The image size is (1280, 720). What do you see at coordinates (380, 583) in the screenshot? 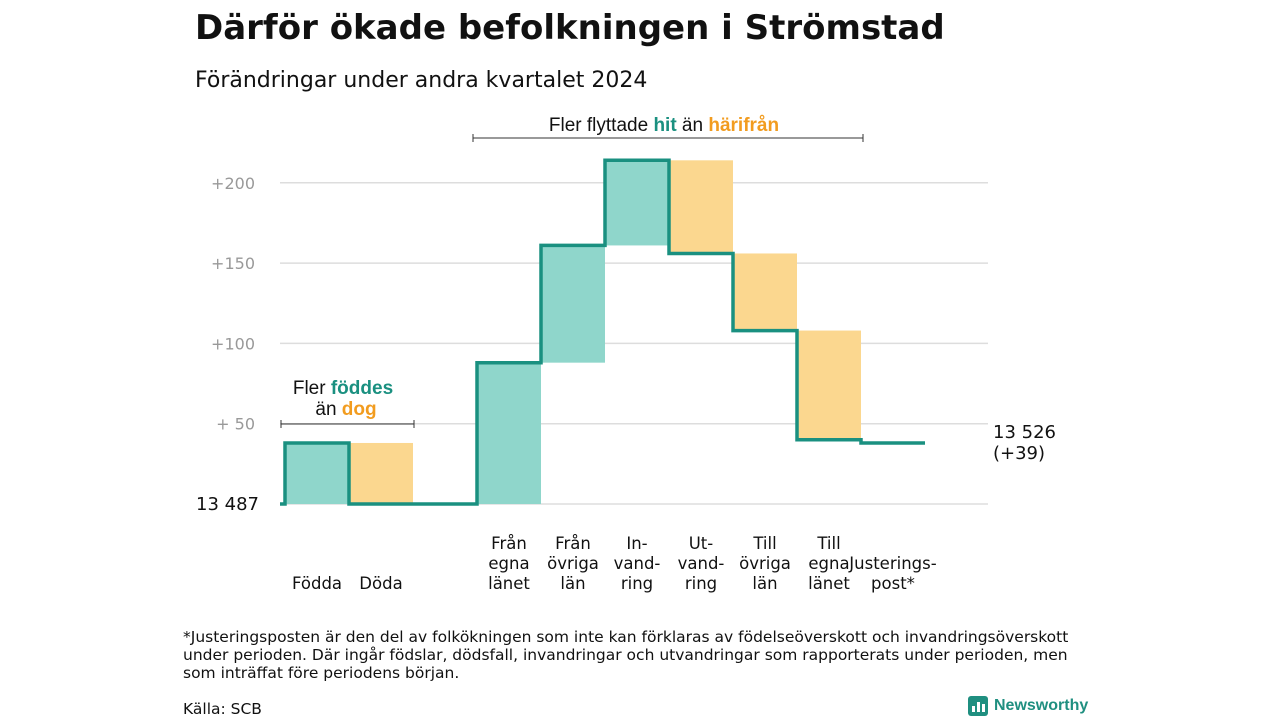
I see `category-label: Döda` at bounding box center [380, 583].